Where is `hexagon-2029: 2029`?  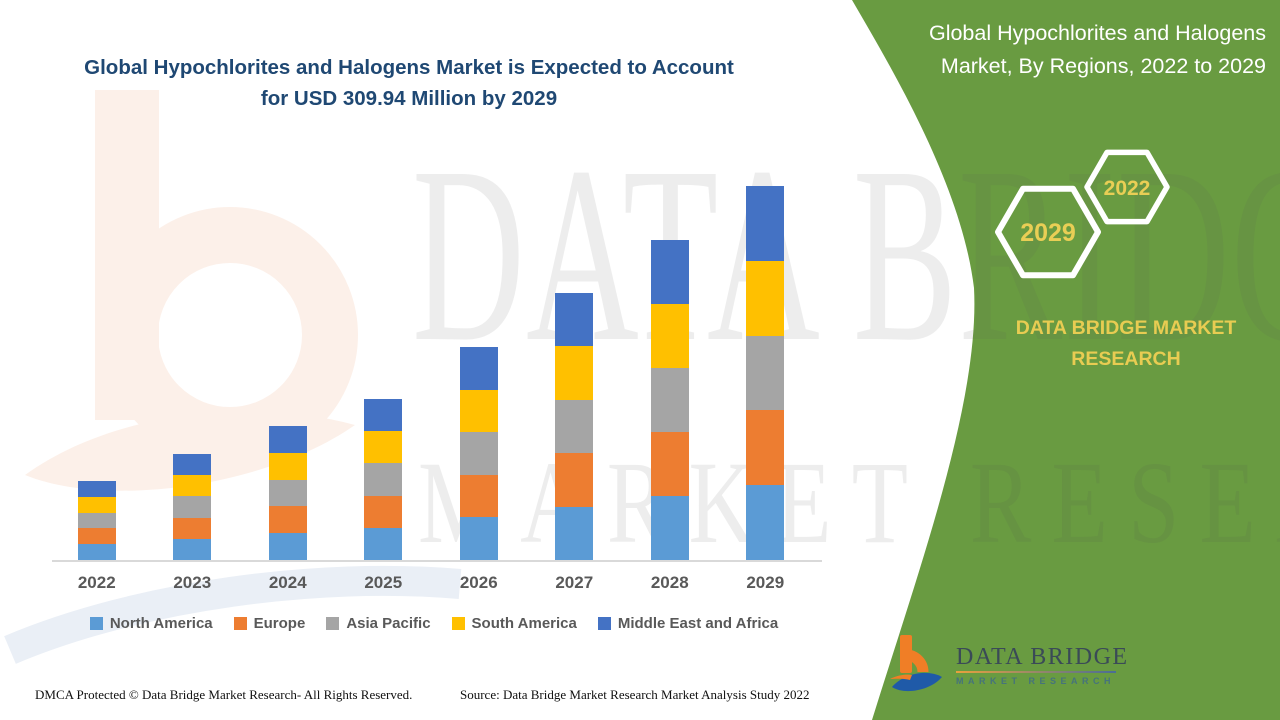 hexagon-2029: 2029 is located at coordinates (1048, 232).